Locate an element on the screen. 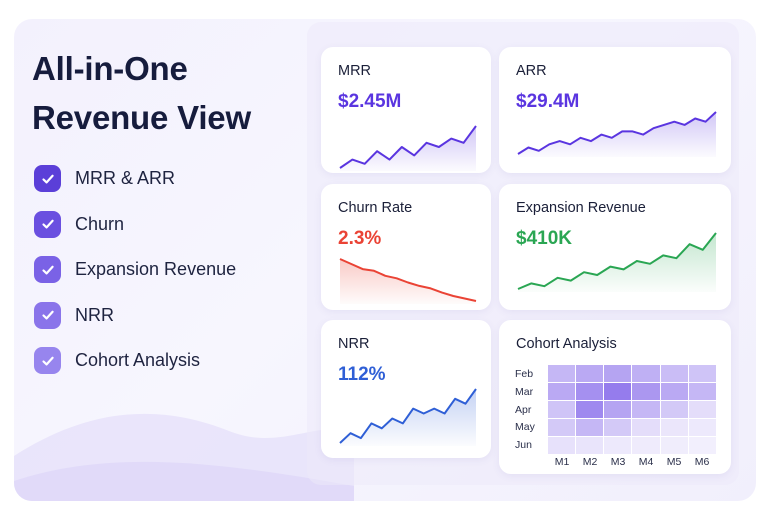 The image size is (770, 513). mrr-title: MRR is located at coordinates (355, 71).